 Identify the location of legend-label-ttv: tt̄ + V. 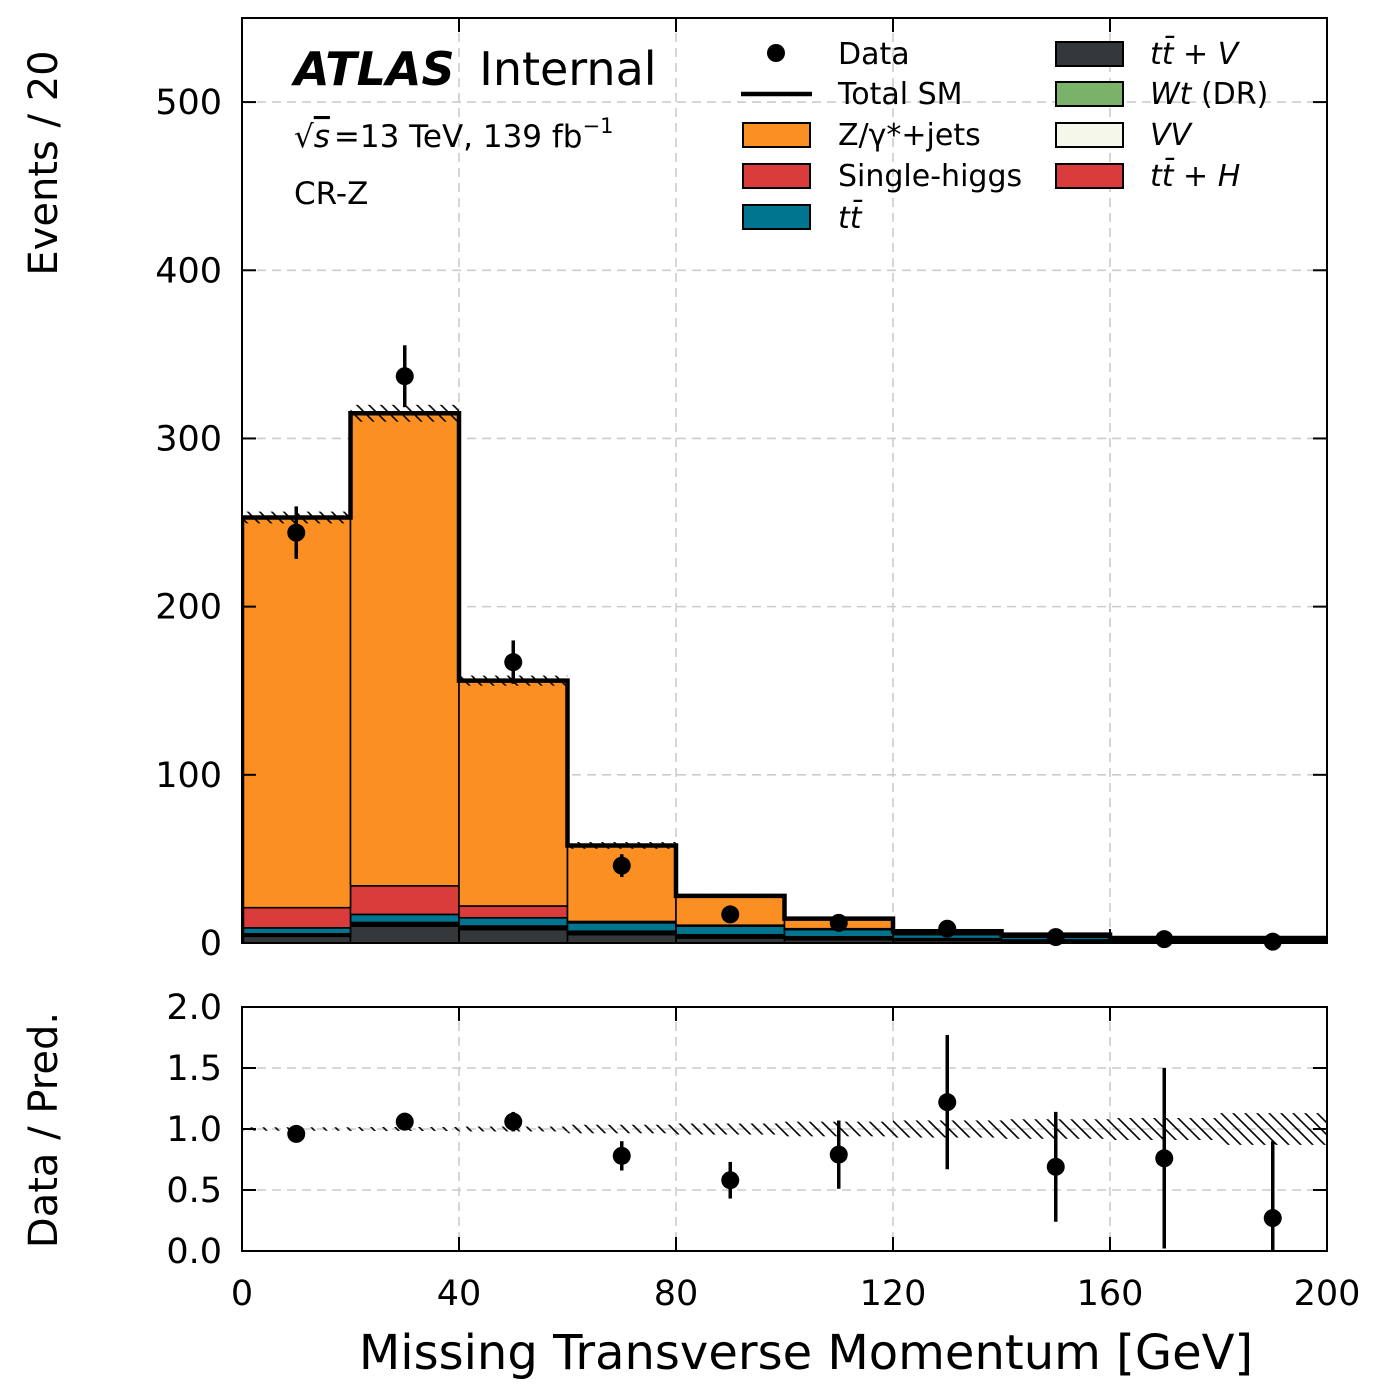
(1195, 54).